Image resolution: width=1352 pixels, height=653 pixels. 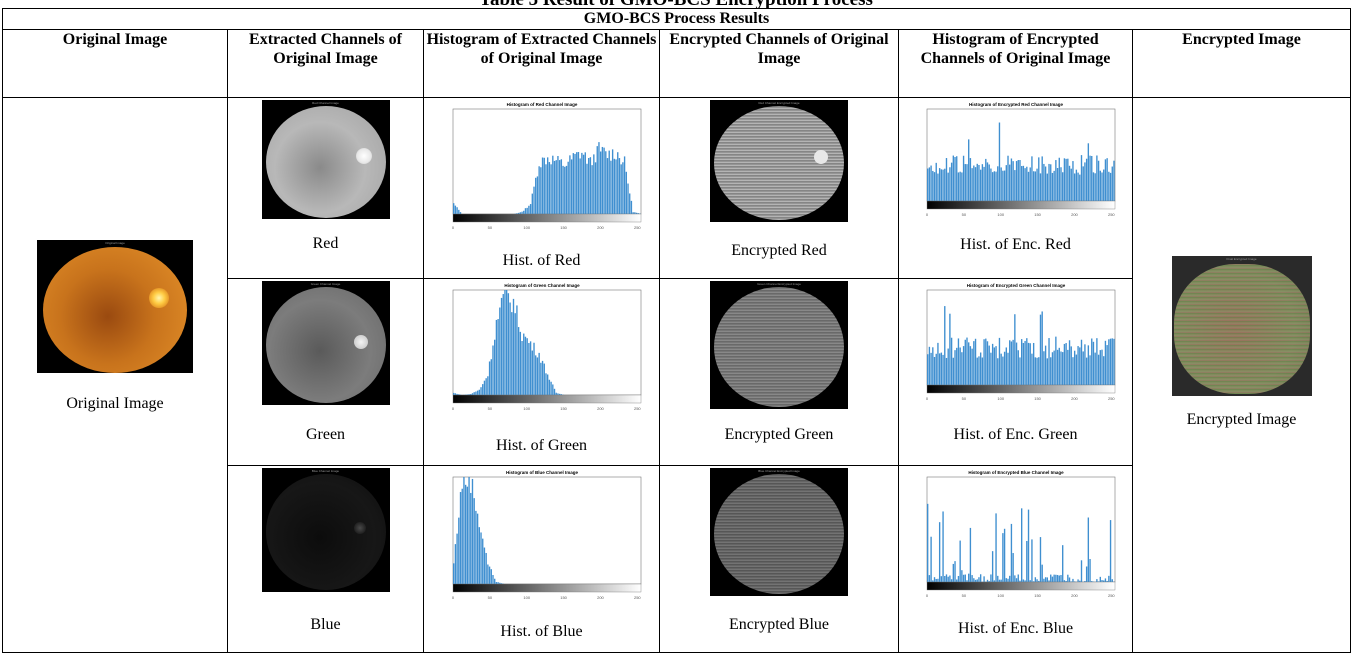 What do you see at coordinates (1242, 375) in the screenshot?
I see `encrypted-image-cell: Final Encrypted Image Encrypted Image` at bounding box center [1242, 375].